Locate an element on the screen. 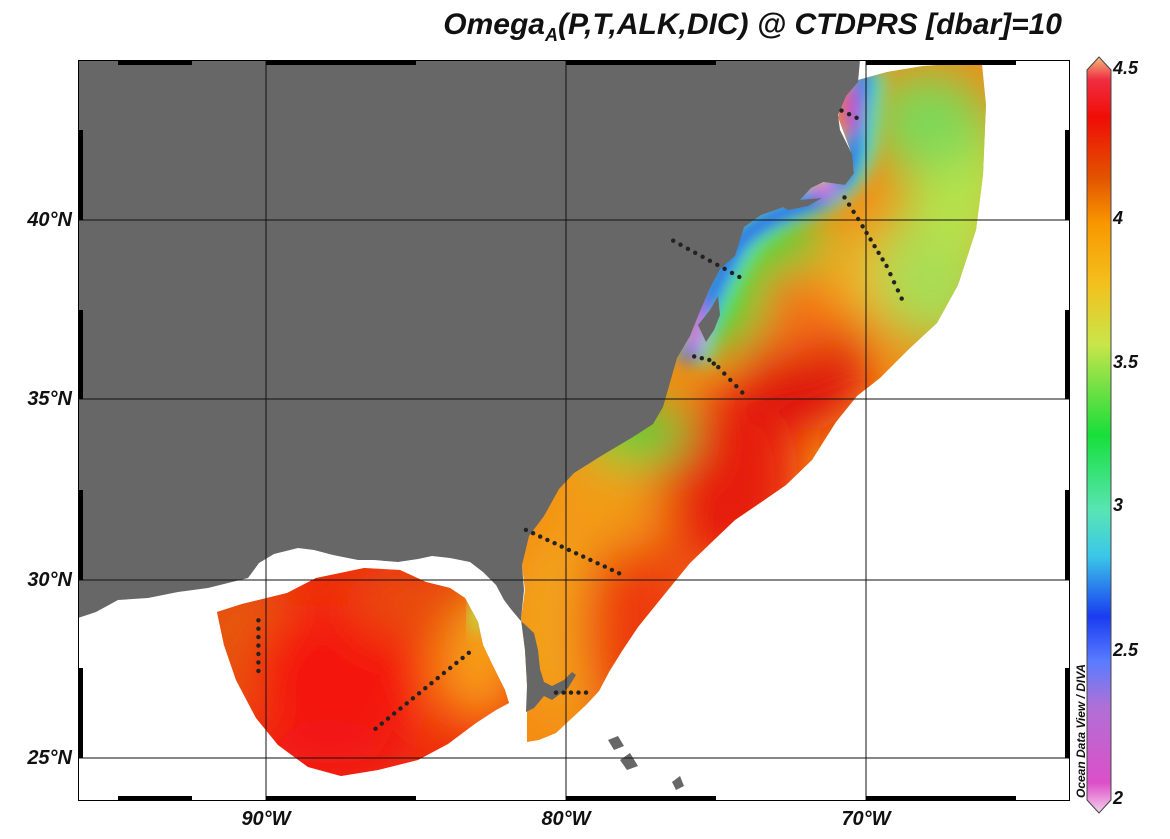  credit-label: Ocean Data View / DIVA is located at coordinates (1081, 730).